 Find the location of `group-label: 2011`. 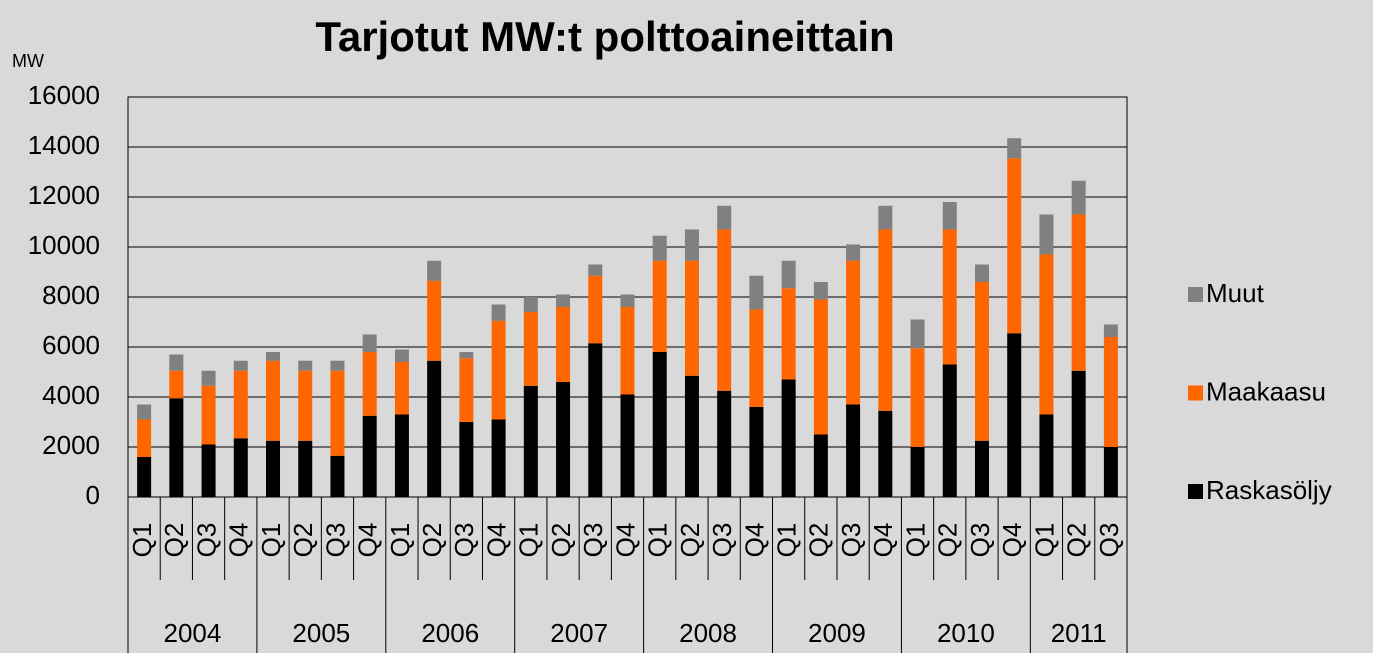

group-label: 2011 is located at coordinates (1079, 633).